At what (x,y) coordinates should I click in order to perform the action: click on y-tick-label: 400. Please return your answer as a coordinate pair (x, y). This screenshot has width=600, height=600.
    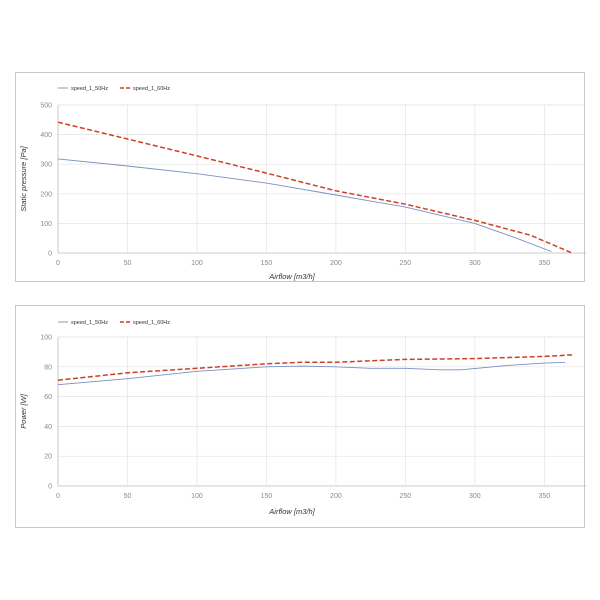
    Looking at the image, I should click on (46, 135).